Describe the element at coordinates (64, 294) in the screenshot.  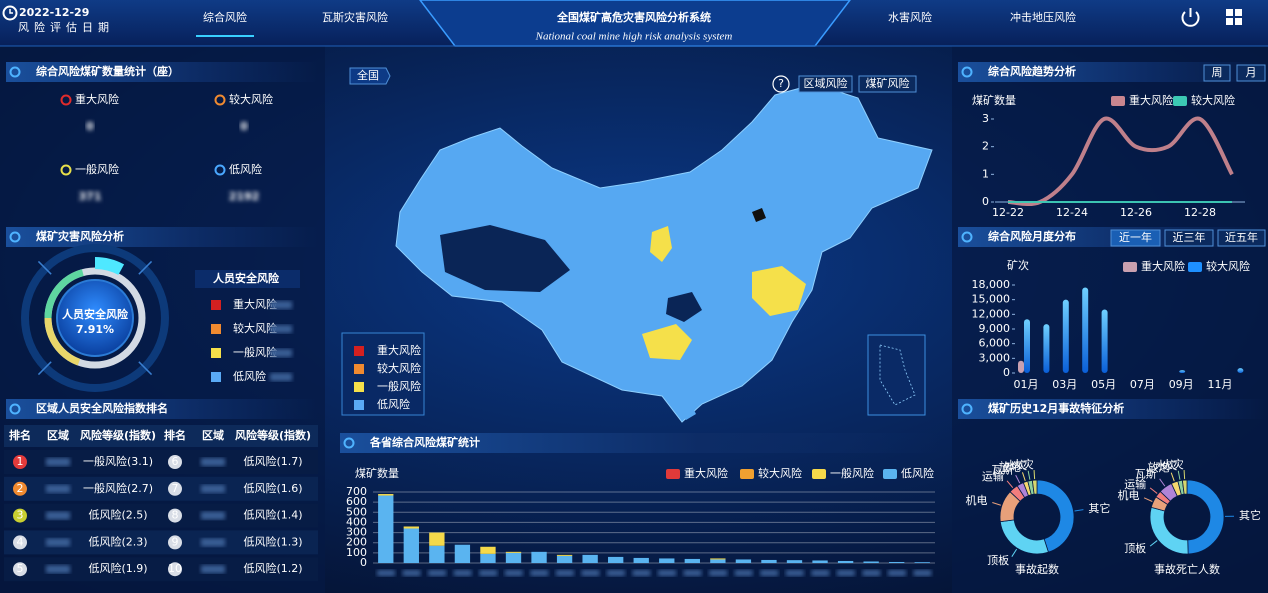
I see `gauge-band` at that location.